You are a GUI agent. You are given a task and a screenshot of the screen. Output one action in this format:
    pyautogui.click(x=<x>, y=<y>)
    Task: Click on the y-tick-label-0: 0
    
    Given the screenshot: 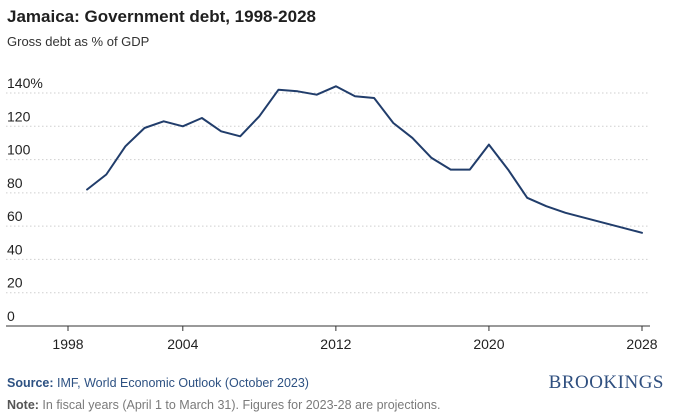 What is the action you would take?
    pyautogui.click(x=11, y=316)
    